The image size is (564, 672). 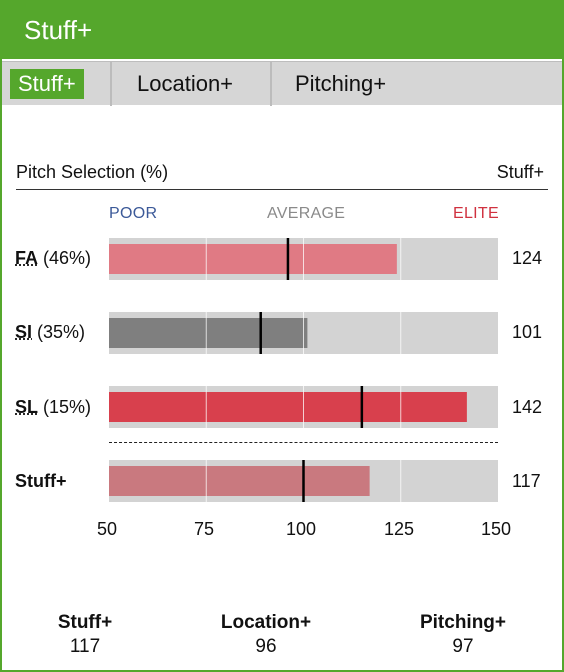 I want to click on summary-value: 97, so click(x=463, y=646).